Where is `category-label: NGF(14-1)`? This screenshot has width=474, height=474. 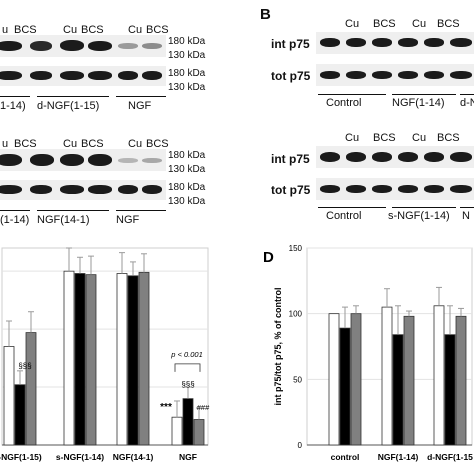
category-label: NGF(14-1) is located at coordinates (133, 457).